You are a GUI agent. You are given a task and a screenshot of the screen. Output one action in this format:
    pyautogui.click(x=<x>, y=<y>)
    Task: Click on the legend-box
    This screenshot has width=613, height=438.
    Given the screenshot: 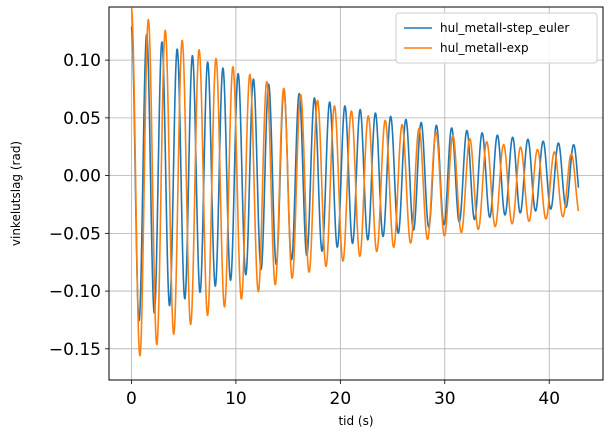 What is the action you would take?
    pyautogui.click(x=496, y=38)
    